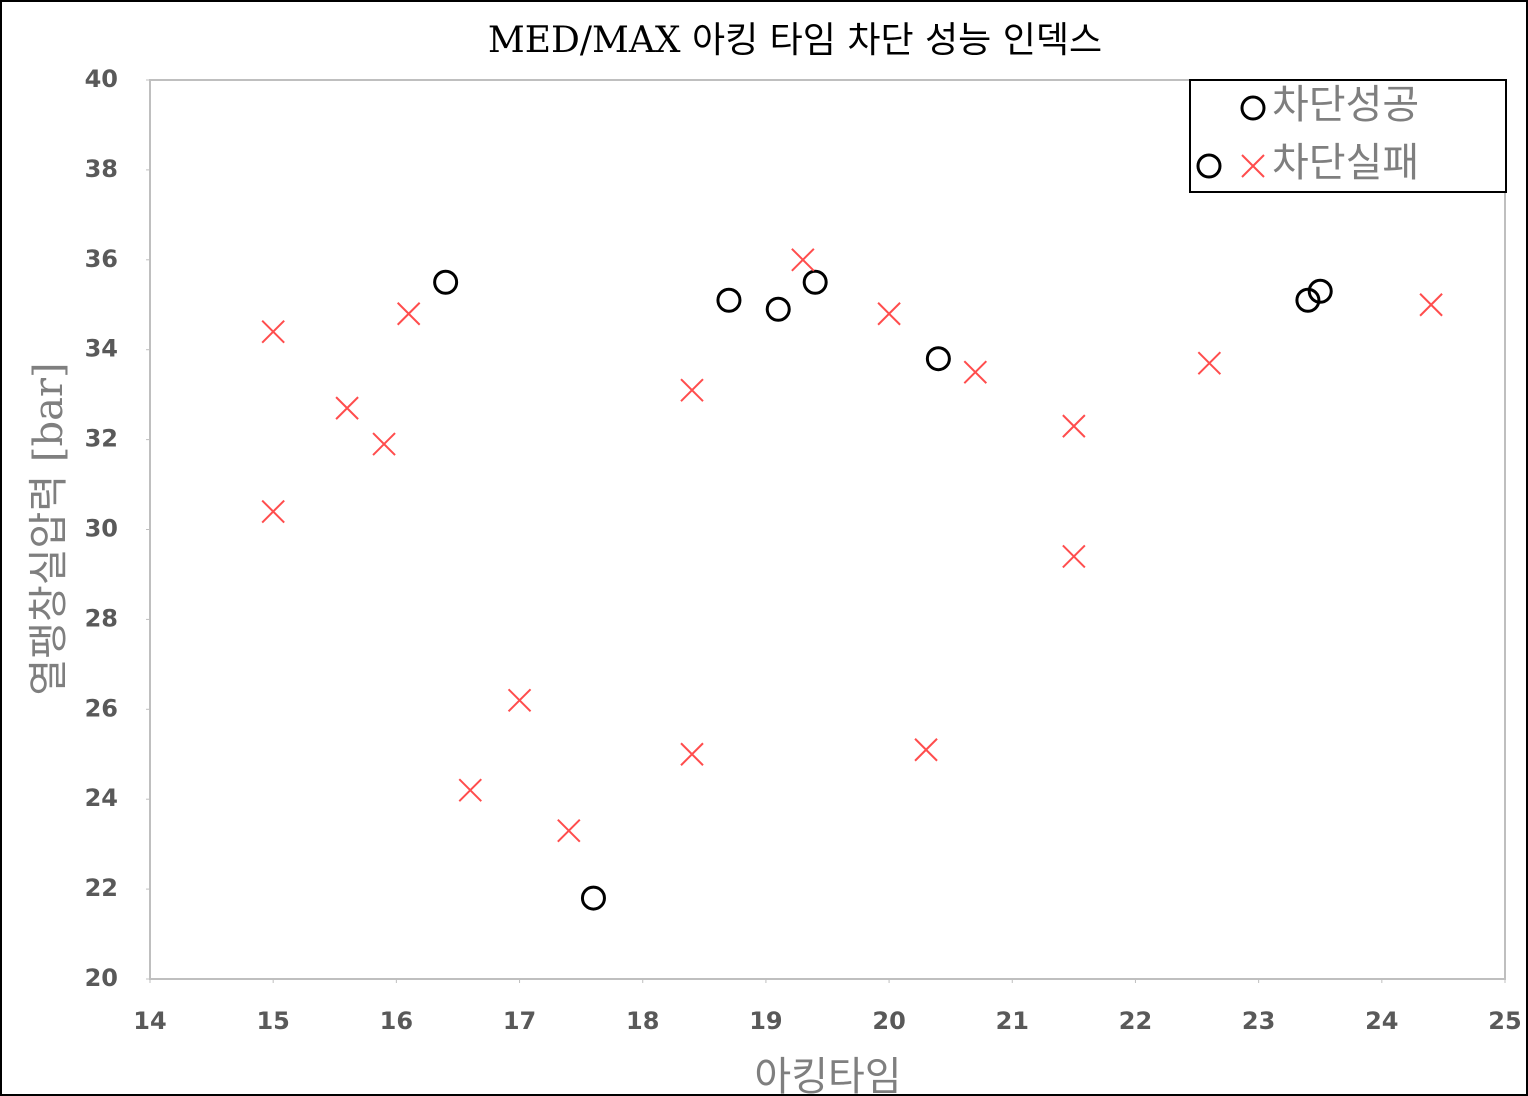 This screenshot has width=1528, height=1096. Describe the element at coordinates (101, 79) in the screenshot. I see `y-tick-label: 40` at that location.